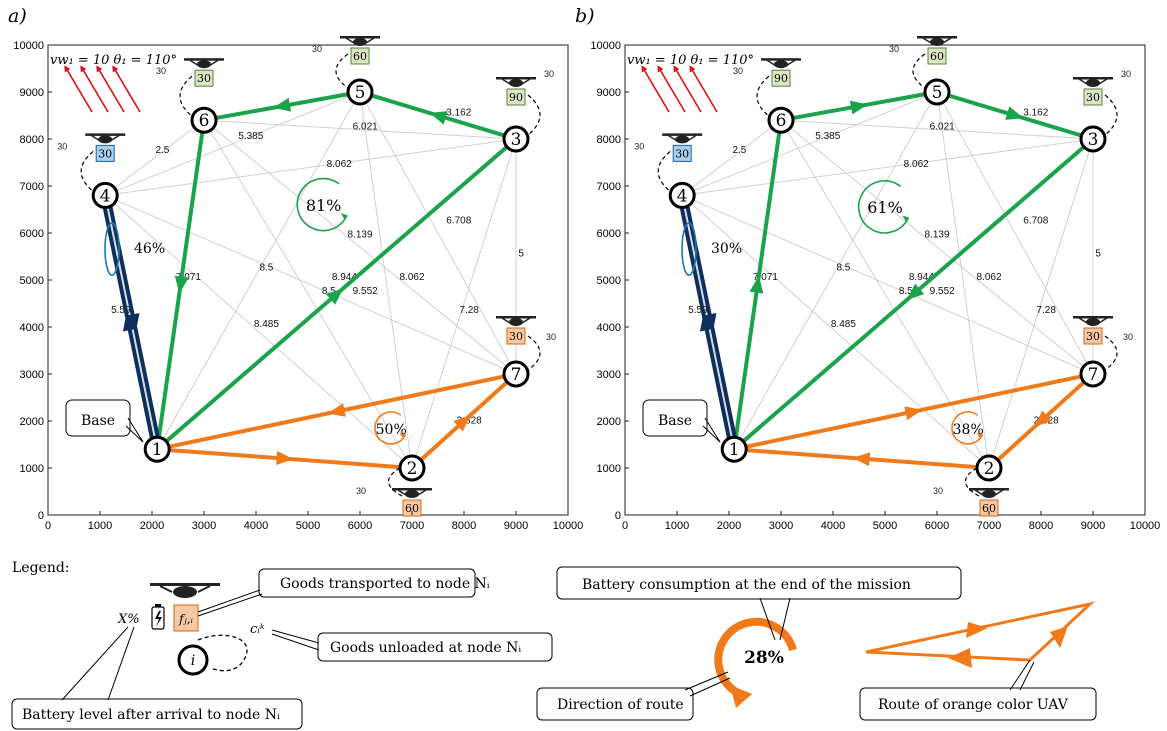  What do you see at coordinates (759, 583) in the screenshot?
I see `callout-battery-consumption` at bounding box center [759, 583].